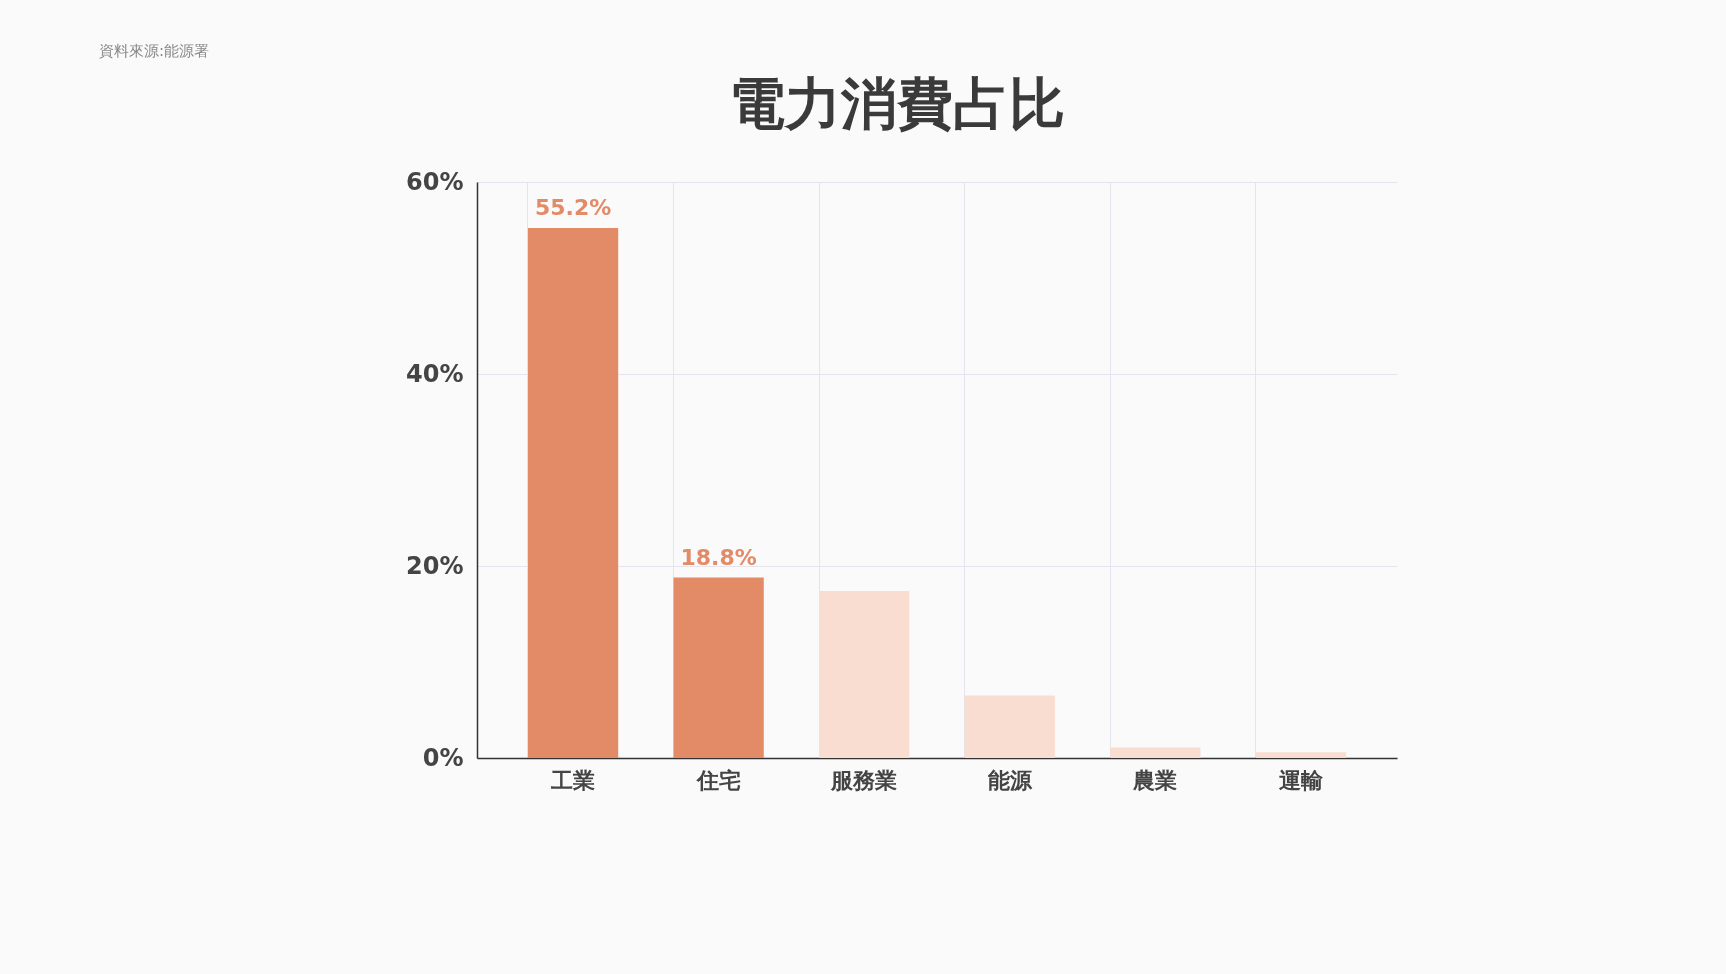  What do you see at coordinates (718, 780) in the screenshot?
I see `x-tick-label: 住宅` at bounding box center [718, 780].